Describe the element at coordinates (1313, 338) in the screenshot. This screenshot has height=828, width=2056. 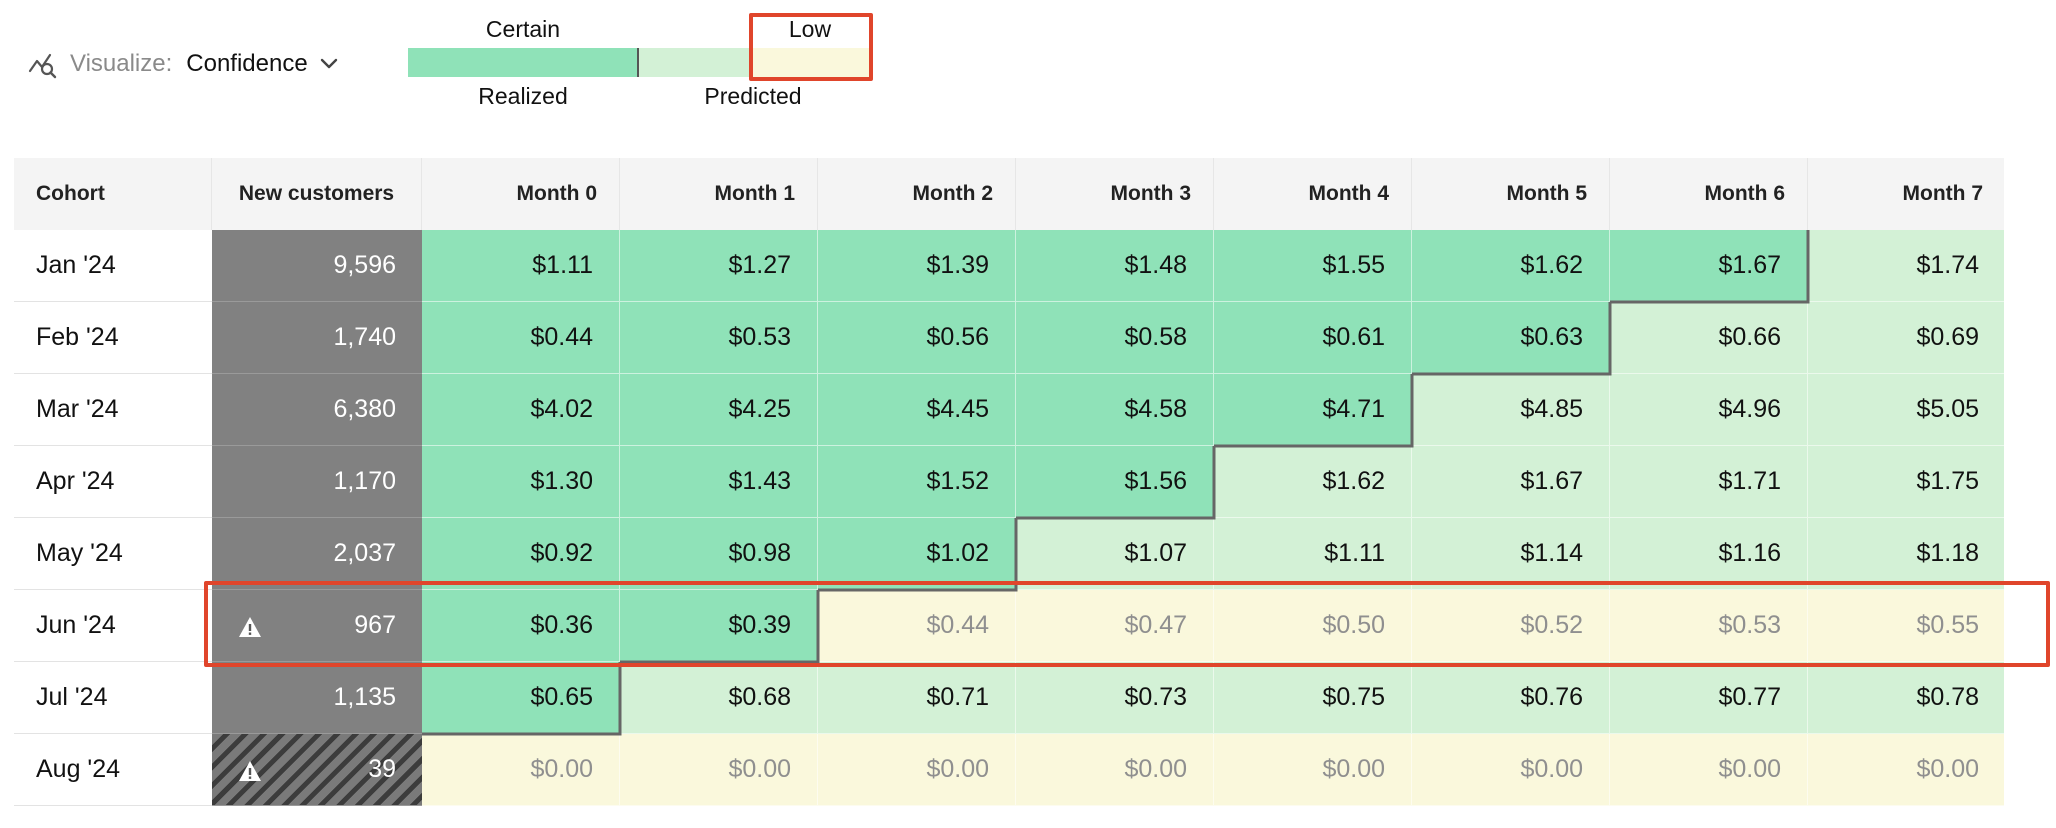
I see `value-cell-month-4: $0.61` at that location.